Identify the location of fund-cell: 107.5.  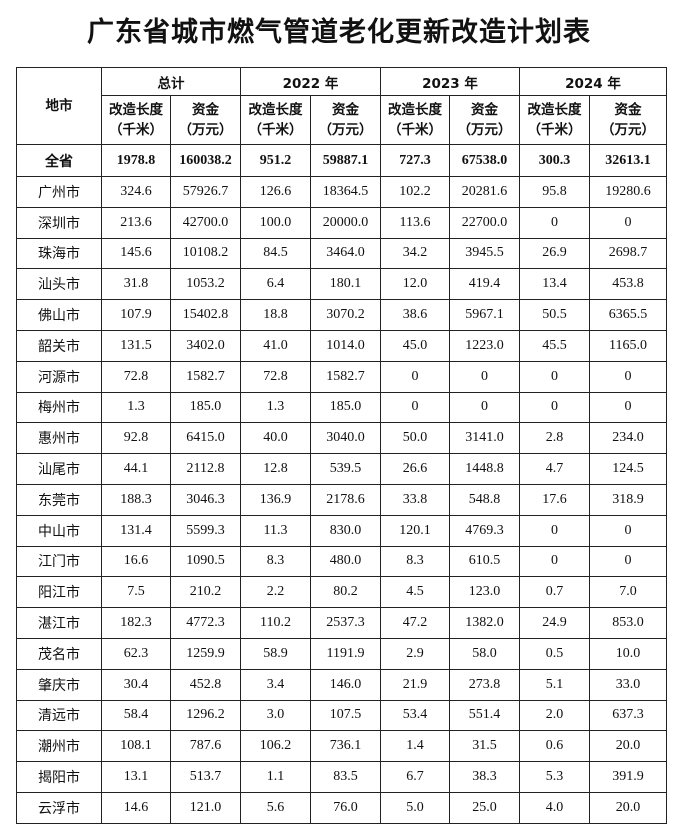
(345, 715).